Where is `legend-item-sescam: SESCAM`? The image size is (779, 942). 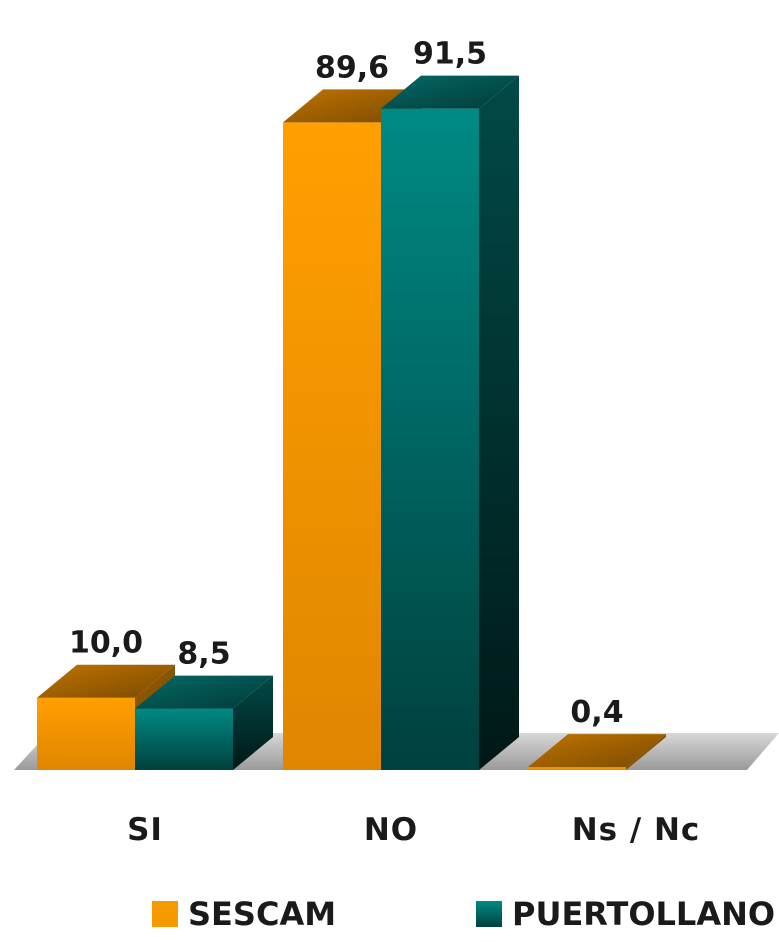
legend-item-sescam: SESCAM is located at coordinates (244, 914).